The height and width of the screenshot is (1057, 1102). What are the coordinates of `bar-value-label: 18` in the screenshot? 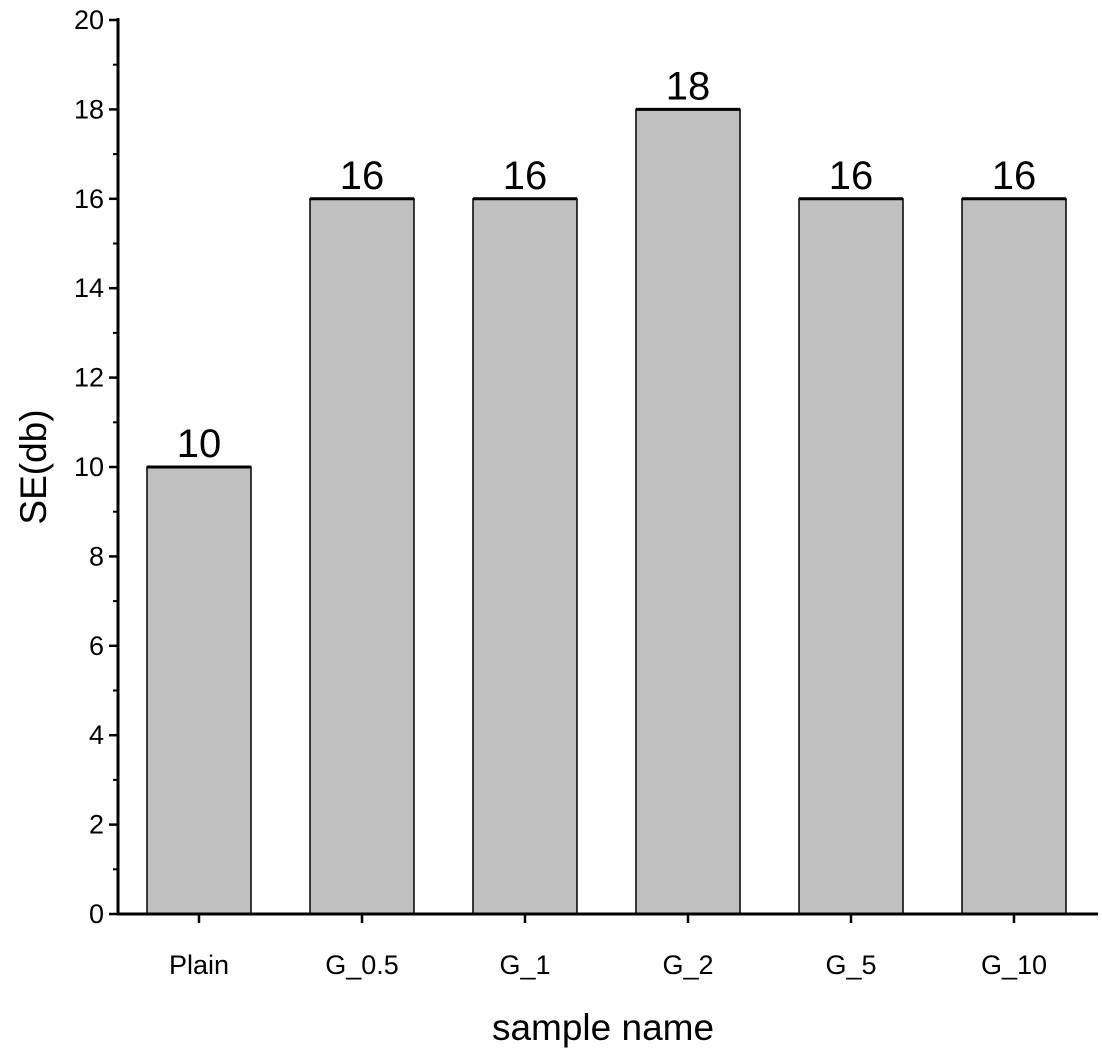 It's located at (688, 86).